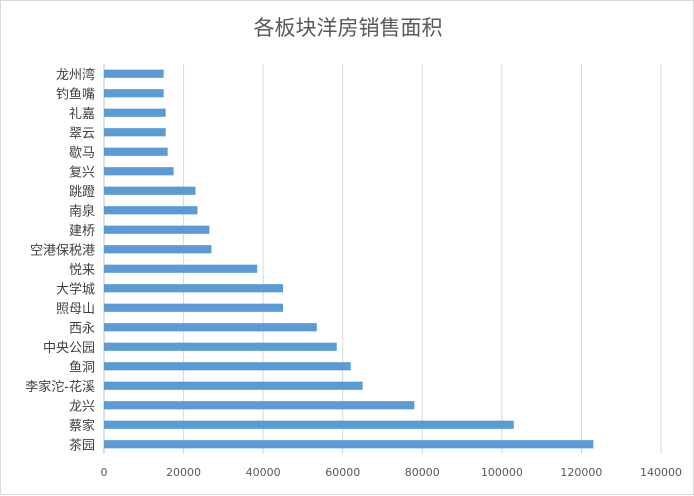  Describe the element at coordinates (69, 348) in the screenshot. I see `category-label: 中央公园` at that location.